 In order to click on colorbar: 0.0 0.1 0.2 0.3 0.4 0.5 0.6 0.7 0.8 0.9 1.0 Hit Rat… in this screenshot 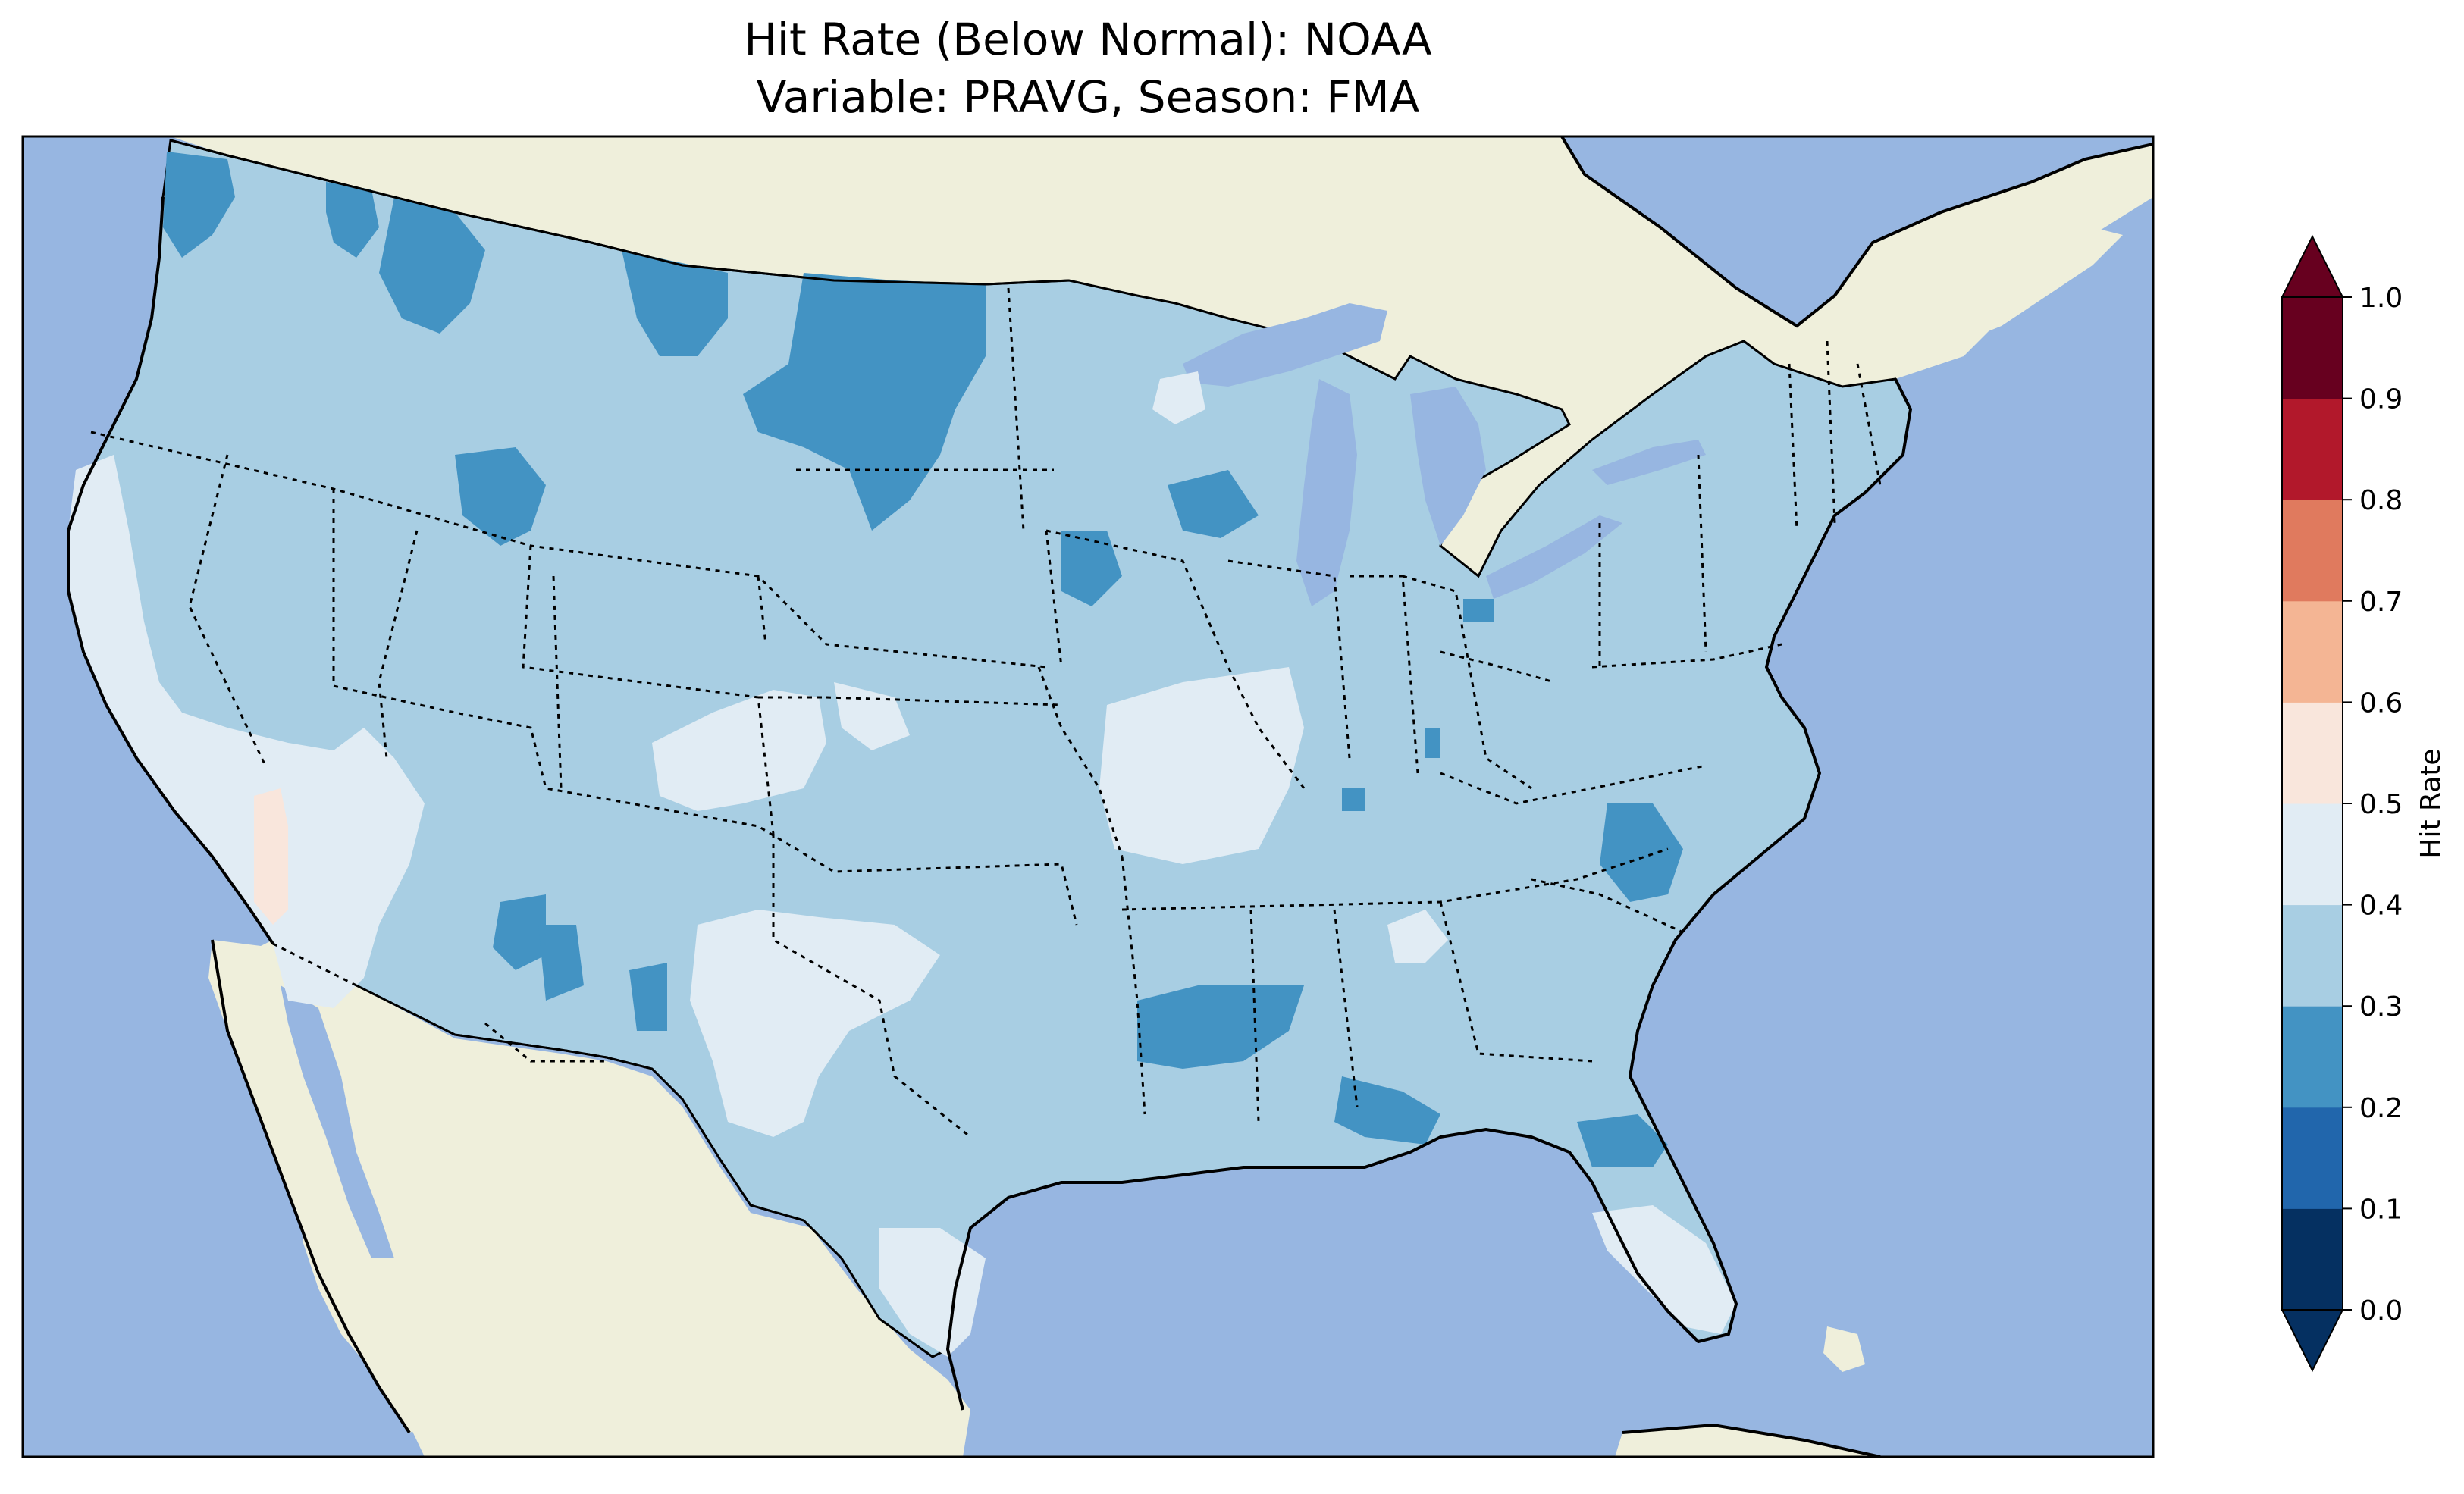, I will do `click(2364, 803)`.